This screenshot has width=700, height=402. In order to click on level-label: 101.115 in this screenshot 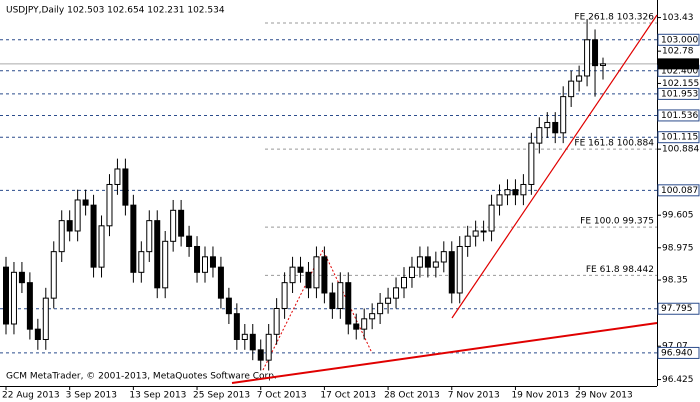, I will do `click(679, 138)`.